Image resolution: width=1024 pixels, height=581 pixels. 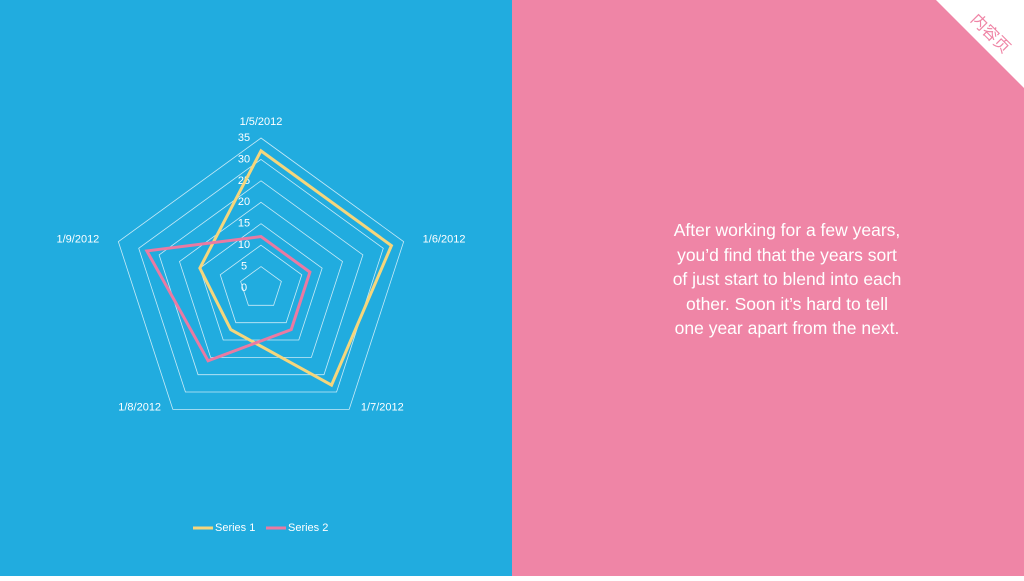 I want to click on y-tick-label: 10, so click(x=244, y=245).